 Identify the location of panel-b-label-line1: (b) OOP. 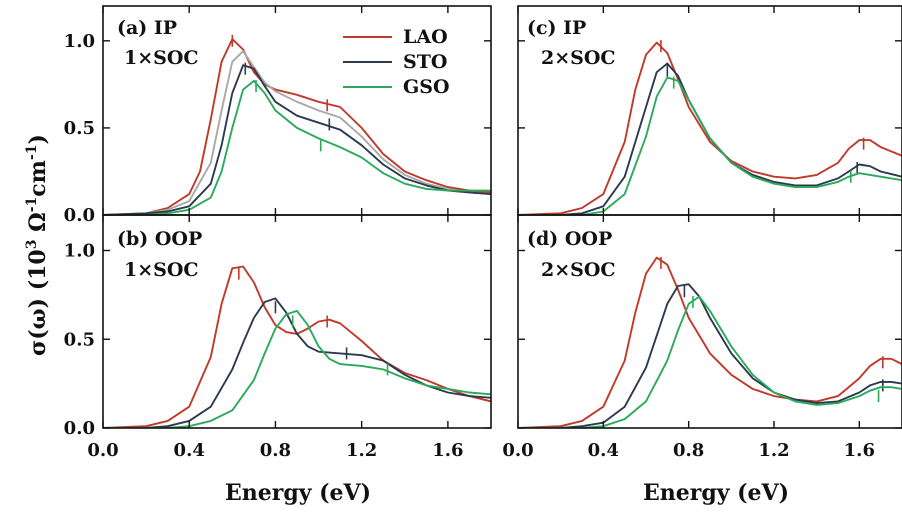
(159, 239).